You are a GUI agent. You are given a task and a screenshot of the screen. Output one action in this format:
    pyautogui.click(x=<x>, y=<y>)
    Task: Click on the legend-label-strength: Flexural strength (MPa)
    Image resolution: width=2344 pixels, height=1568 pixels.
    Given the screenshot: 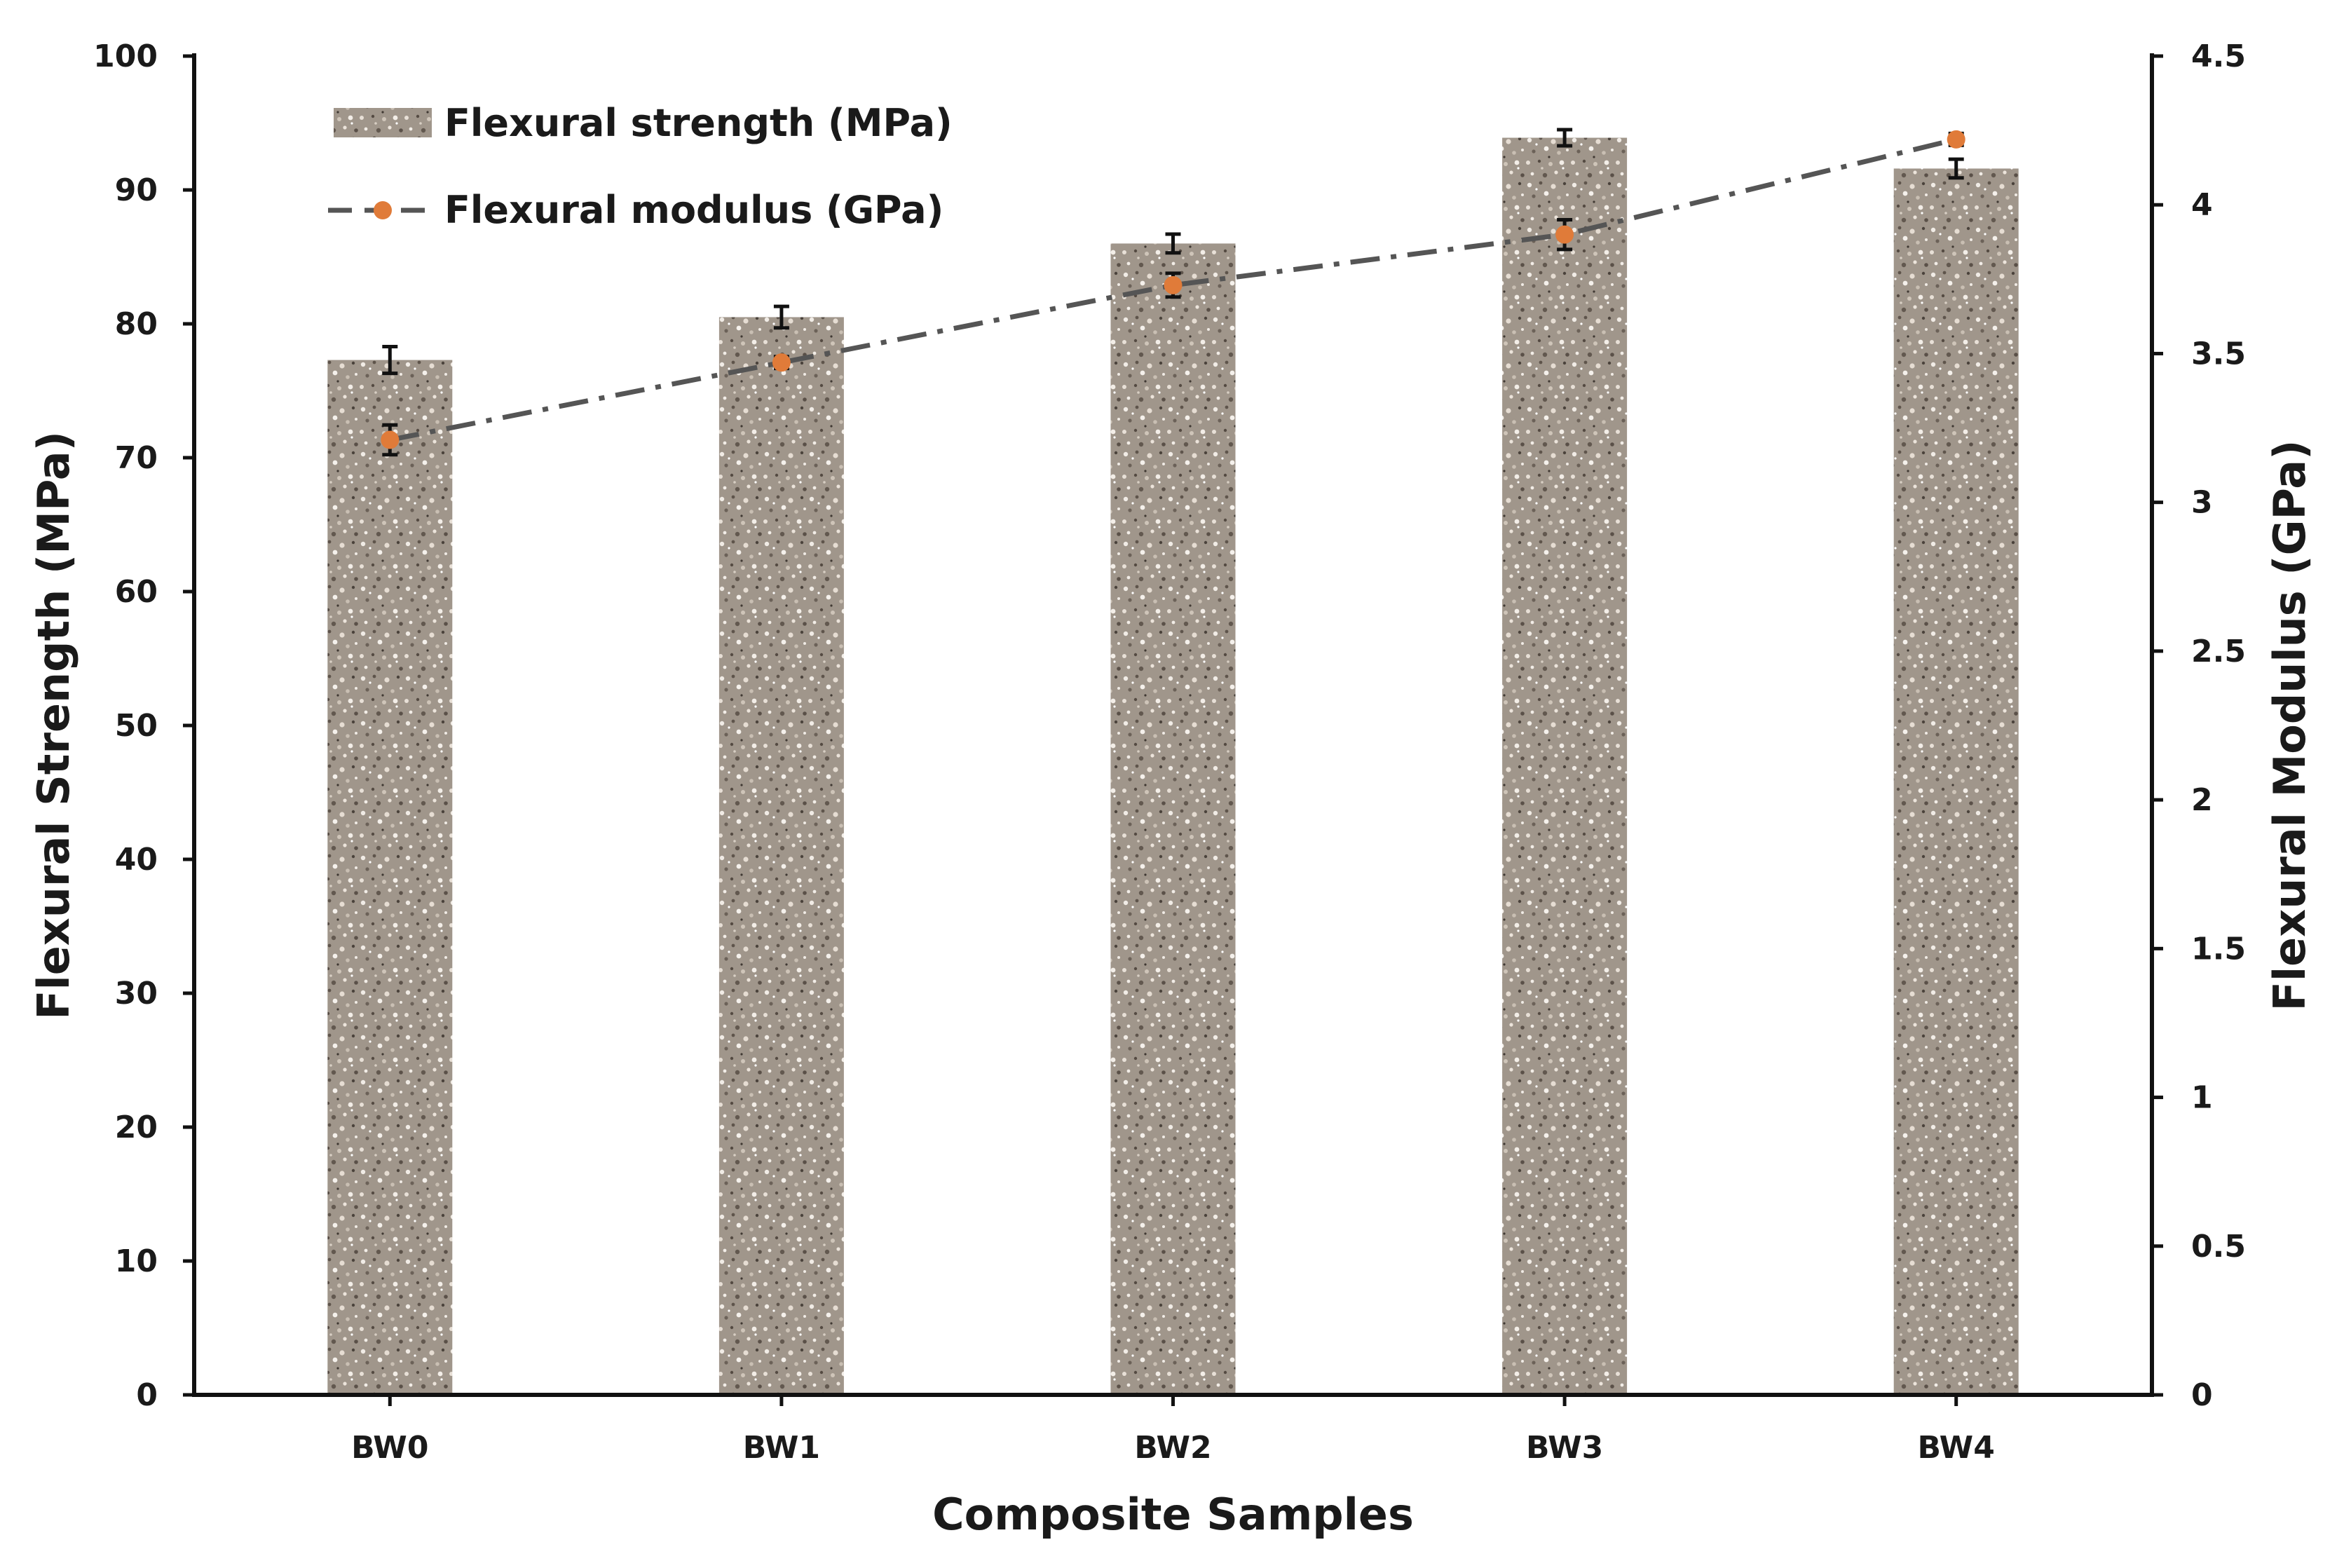 What is the action you would take?
    pyautogui.click(x=698, y=123)
    